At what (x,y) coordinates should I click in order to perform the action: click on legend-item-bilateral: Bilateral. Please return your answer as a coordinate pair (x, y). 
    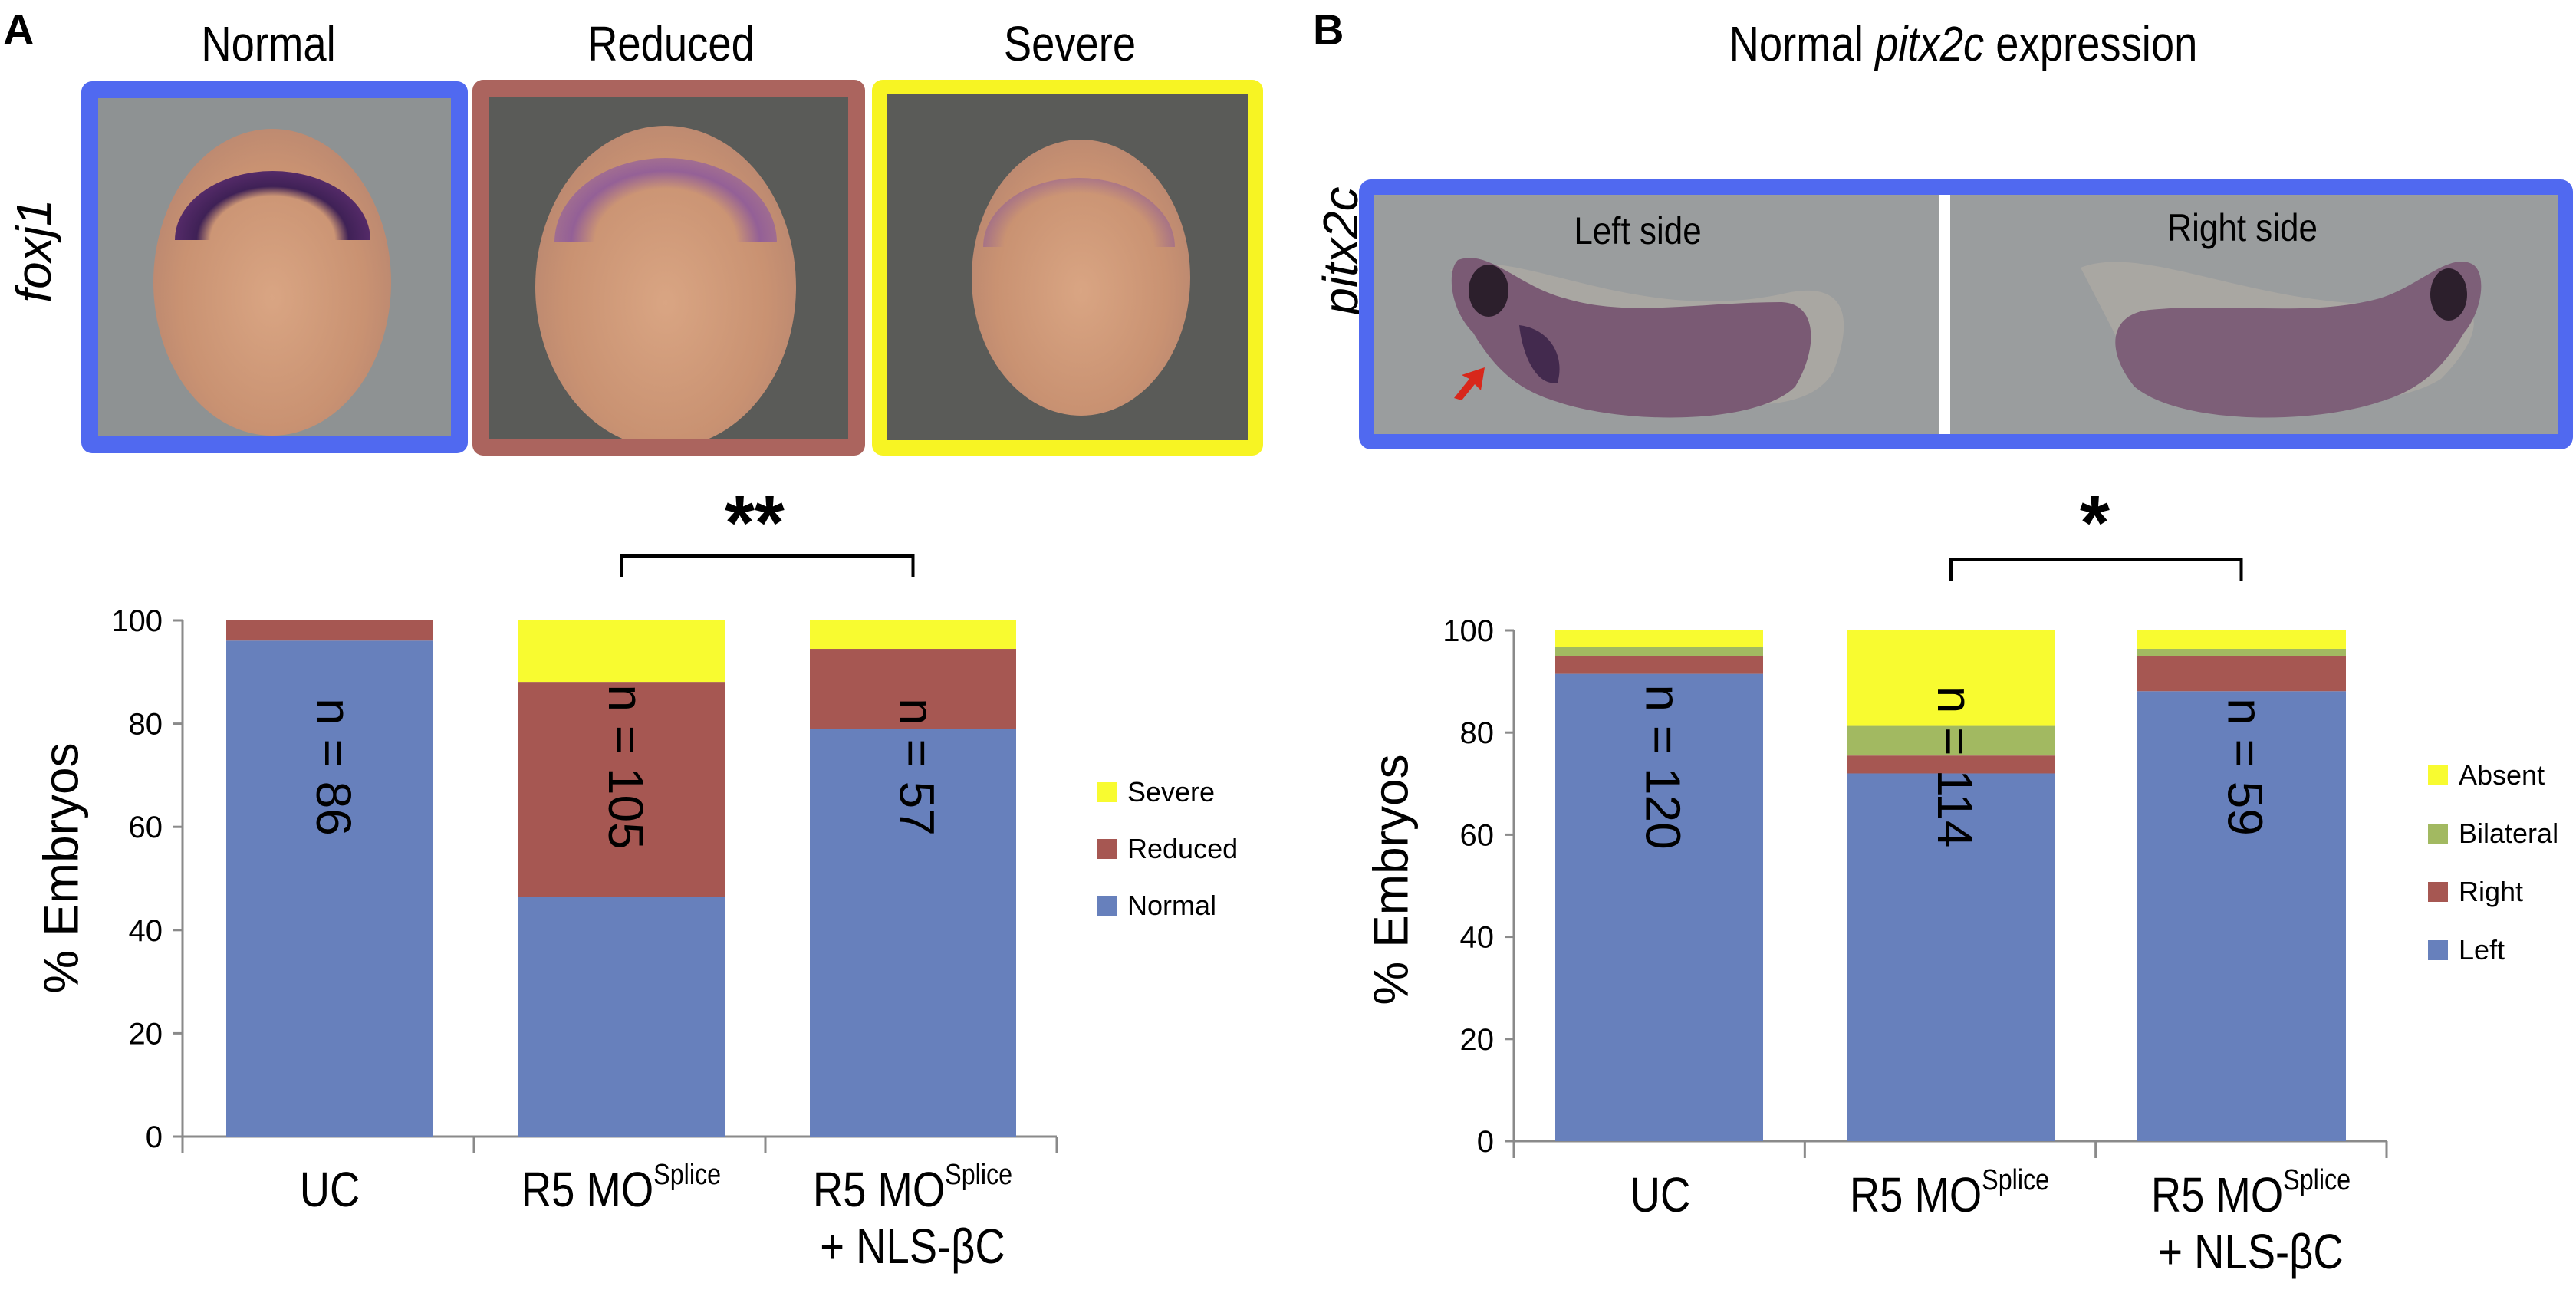
    Looking at the image, I should click on (2493, 834).